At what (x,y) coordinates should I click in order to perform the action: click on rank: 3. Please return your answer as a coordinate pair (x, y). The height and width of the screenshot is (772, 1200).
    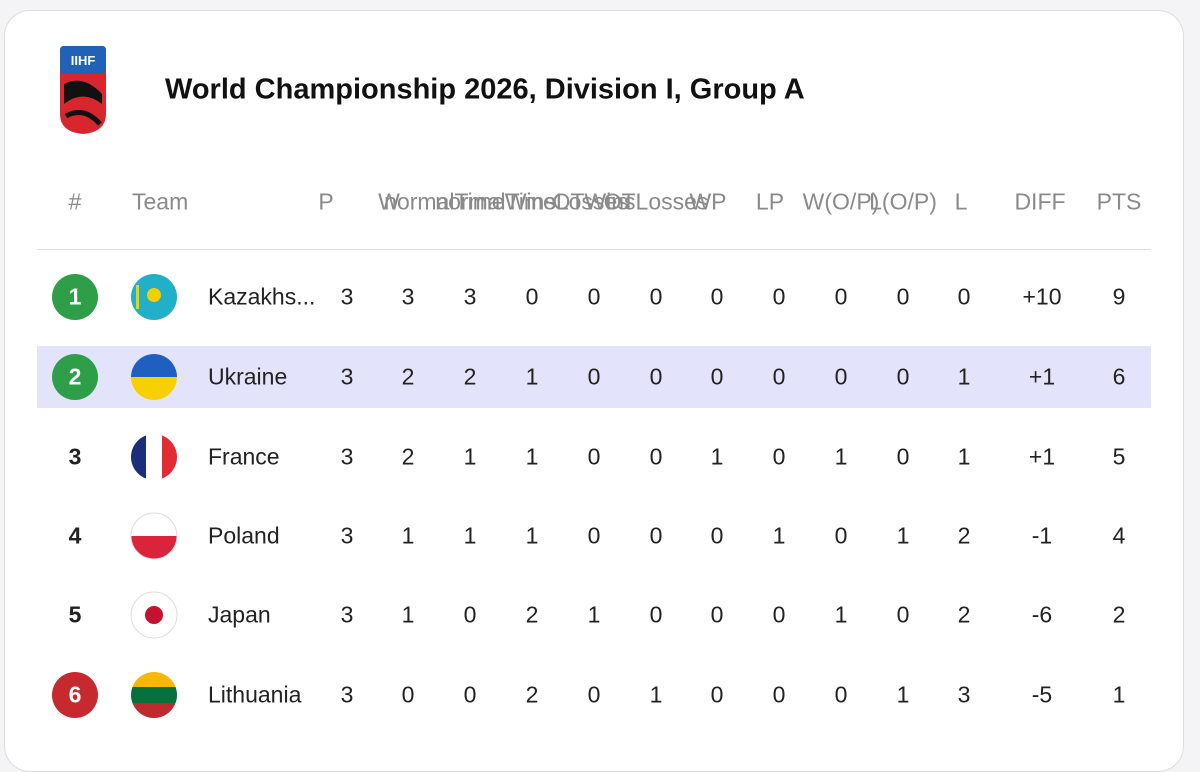
    Looking at the image, I should click on (75, 456).